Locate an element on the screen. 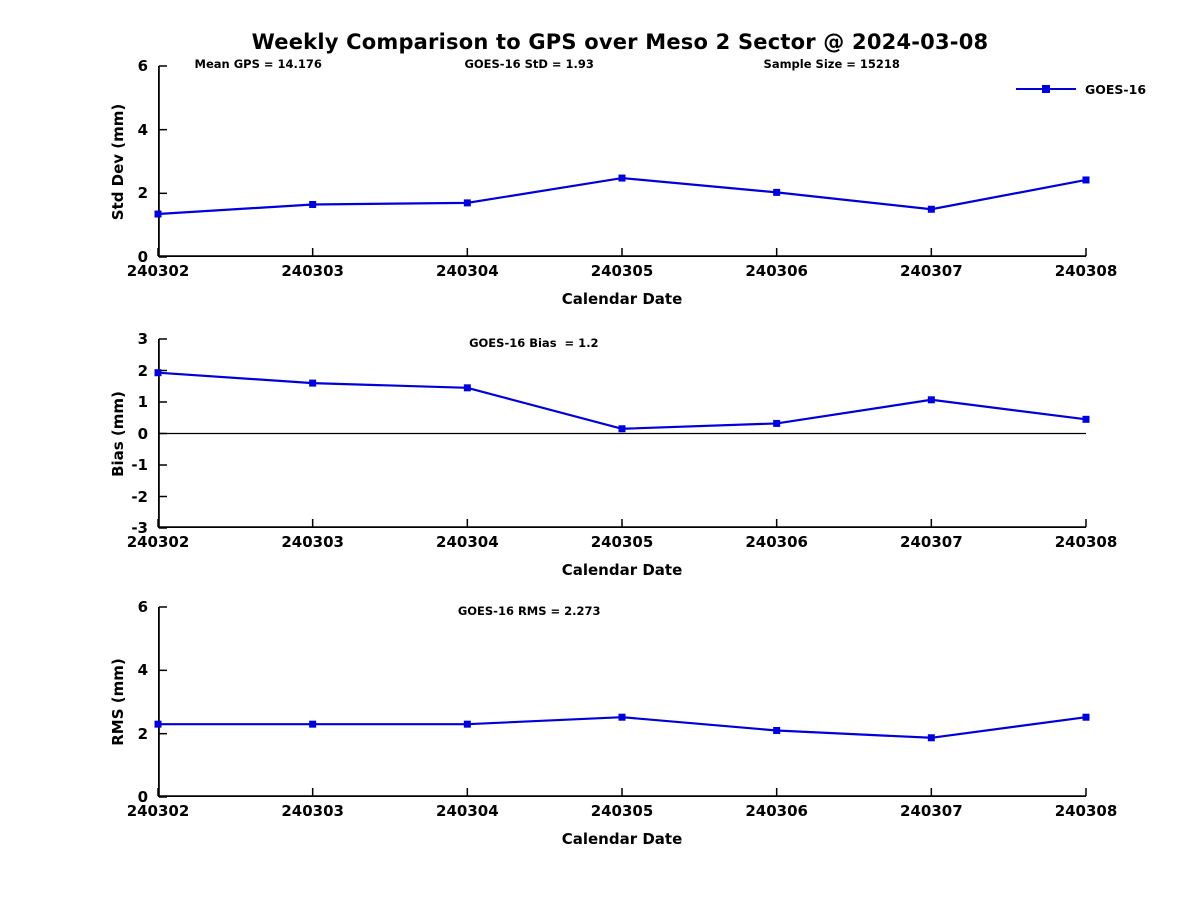  stat-annotation: GOES-16 Bias = 1.2 is located at coordinates (534, 343).